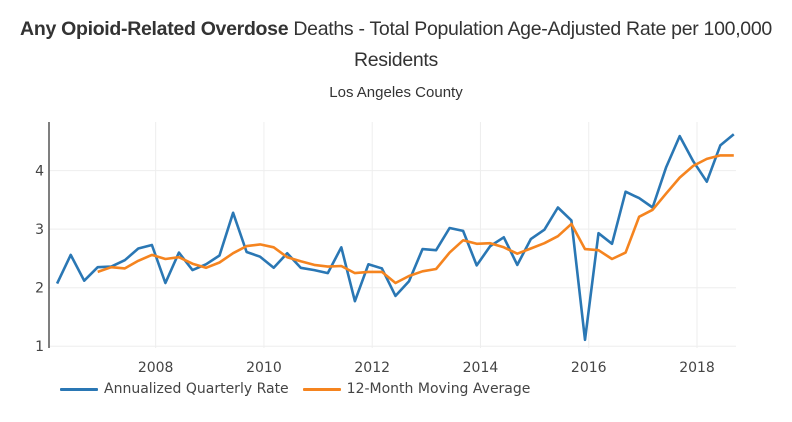  Describe the element at coordinates (156, 368) in the screenshot. I see `x-tick-label: 2008` at that location.